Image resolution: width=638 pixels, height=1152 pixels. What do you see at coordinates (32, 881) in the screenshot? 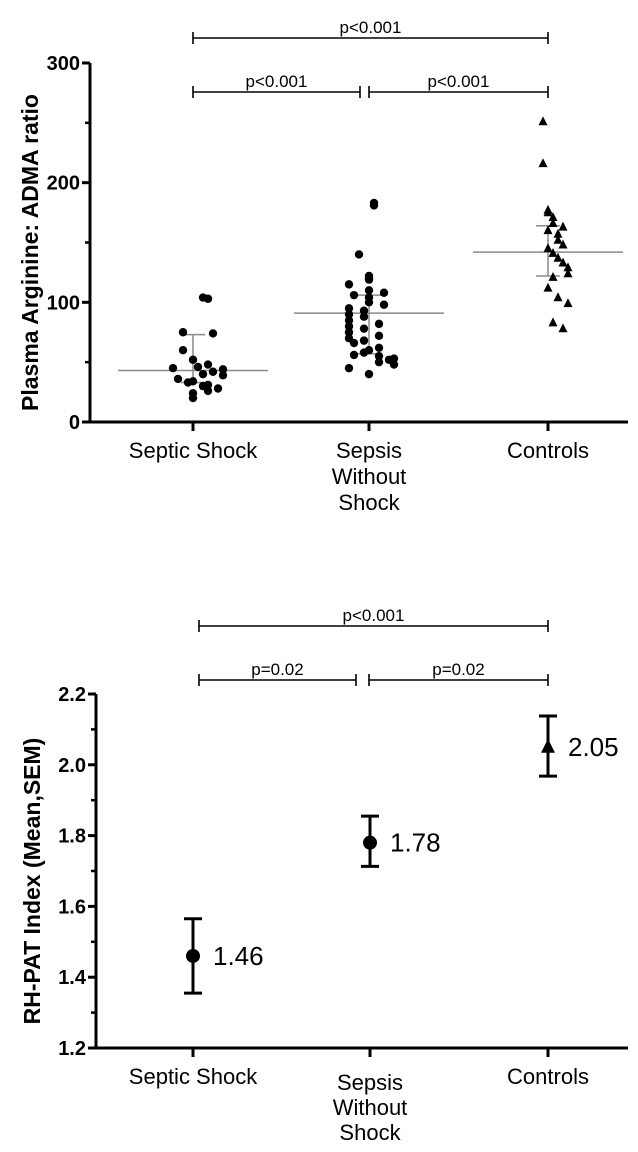
I see `y-axis-label: RH-PAT Index (Mean,SEM)` at bounding box center [32, 881].